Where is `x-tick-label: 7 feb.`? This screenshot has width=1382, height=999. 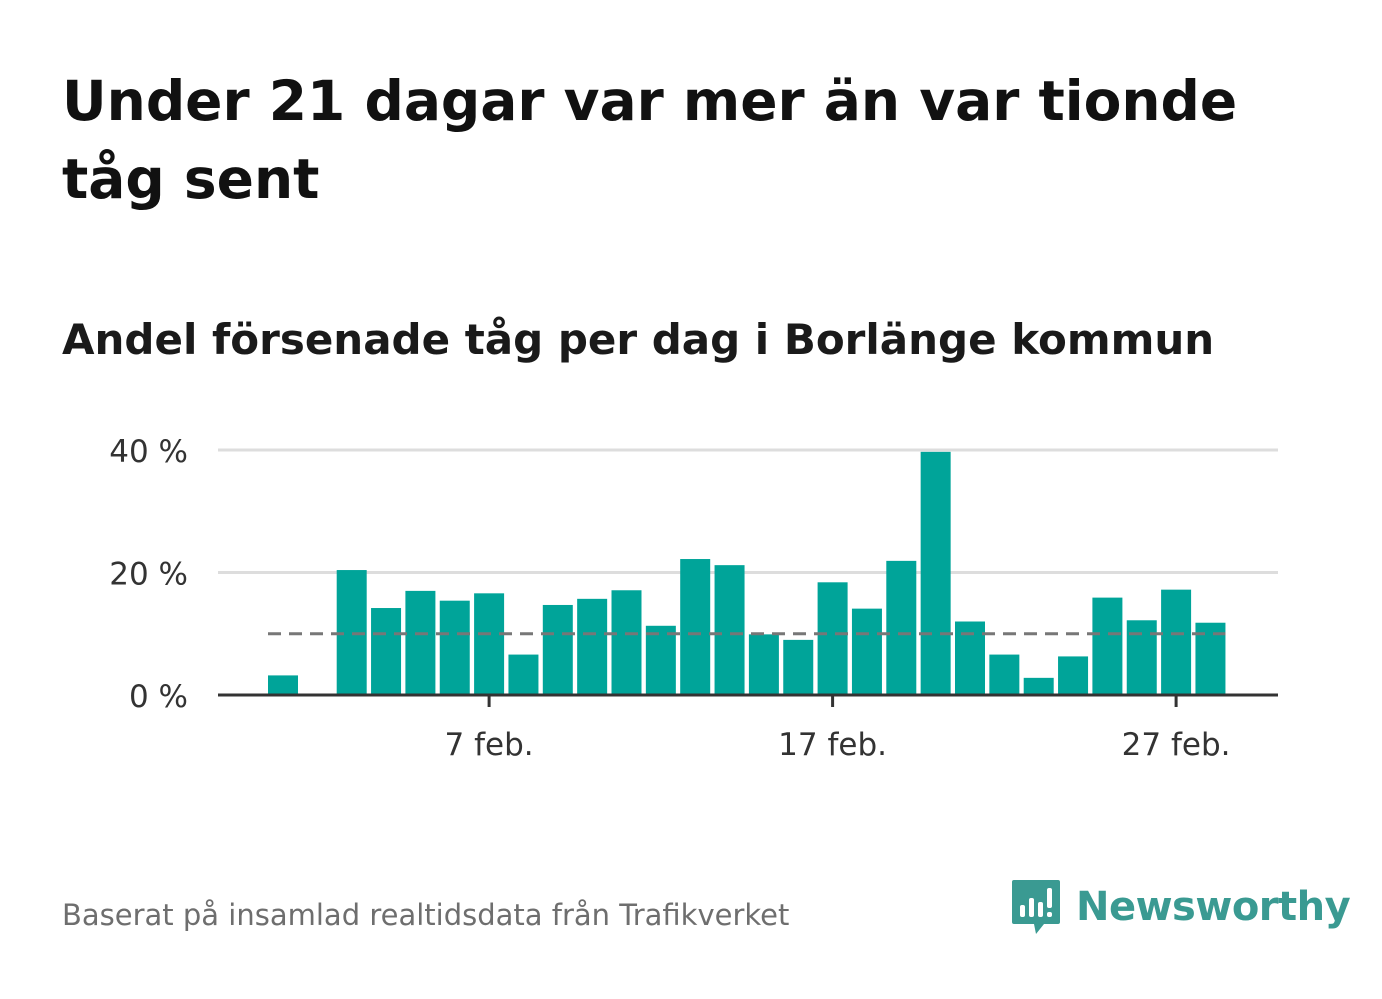 x-tick-label: 7 feb. is located at coordinates (489, 745).